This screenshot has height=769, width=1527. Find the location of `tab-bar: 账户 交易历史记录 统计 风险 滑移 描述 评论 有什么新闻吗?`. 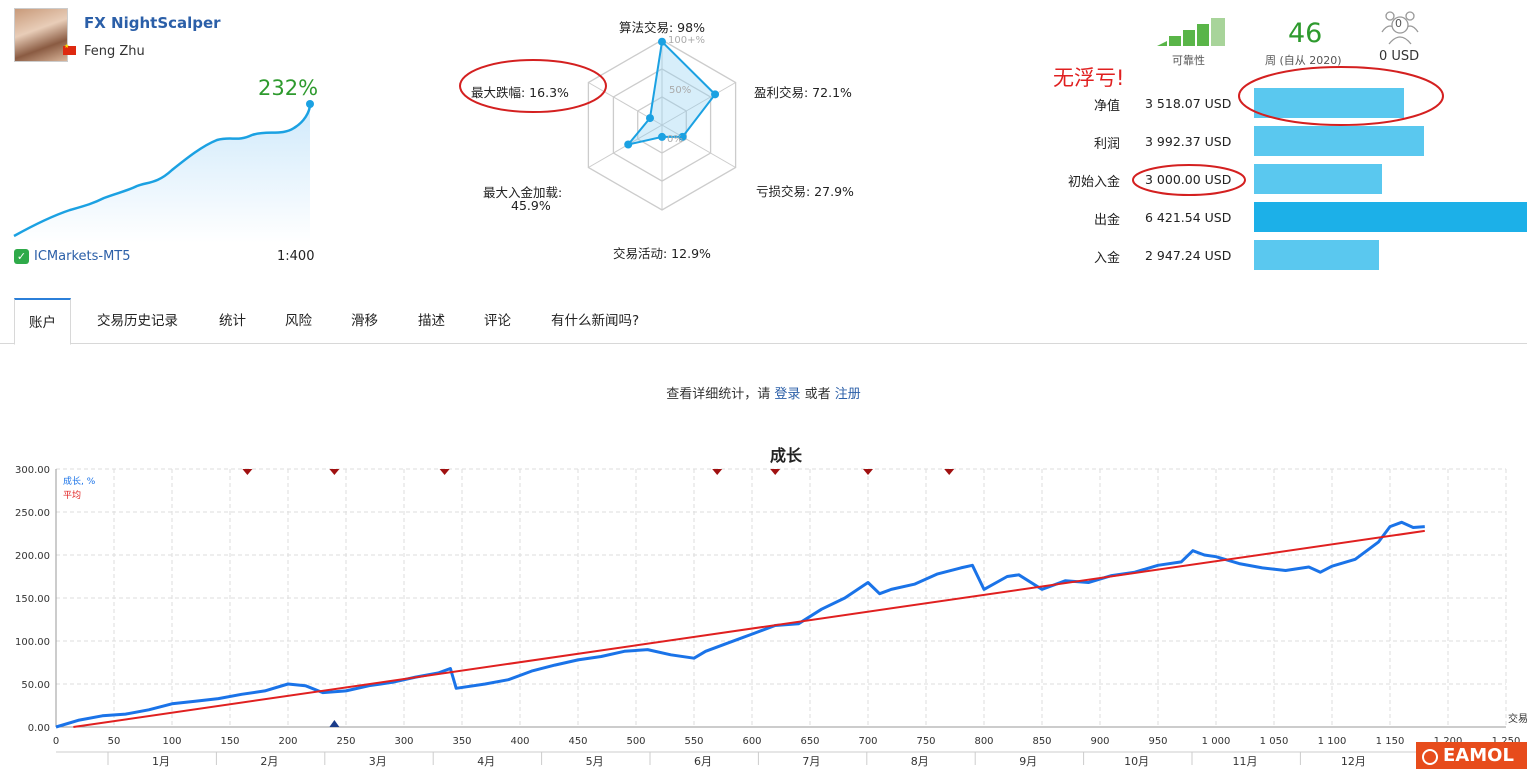

tab-bar: 账户 交易历史记录 统计 风险 滑移 描述 评论 有什么新闻吗? is located at coordinates (763, 321).